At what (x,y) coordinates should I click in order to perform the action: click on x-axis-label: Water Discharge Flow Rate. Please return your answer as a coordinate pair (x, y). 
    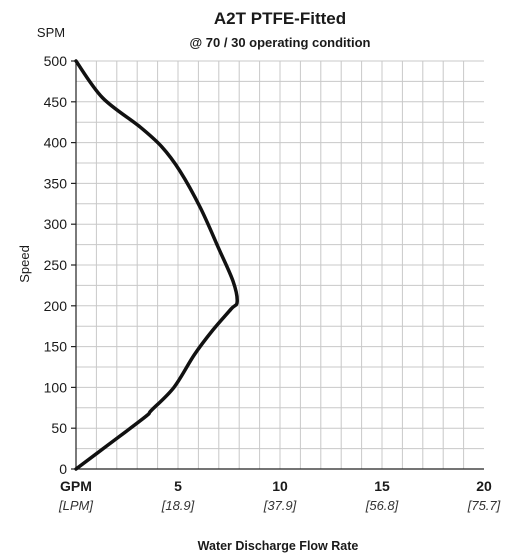
    Looking at the image, I should click on (278, 546).